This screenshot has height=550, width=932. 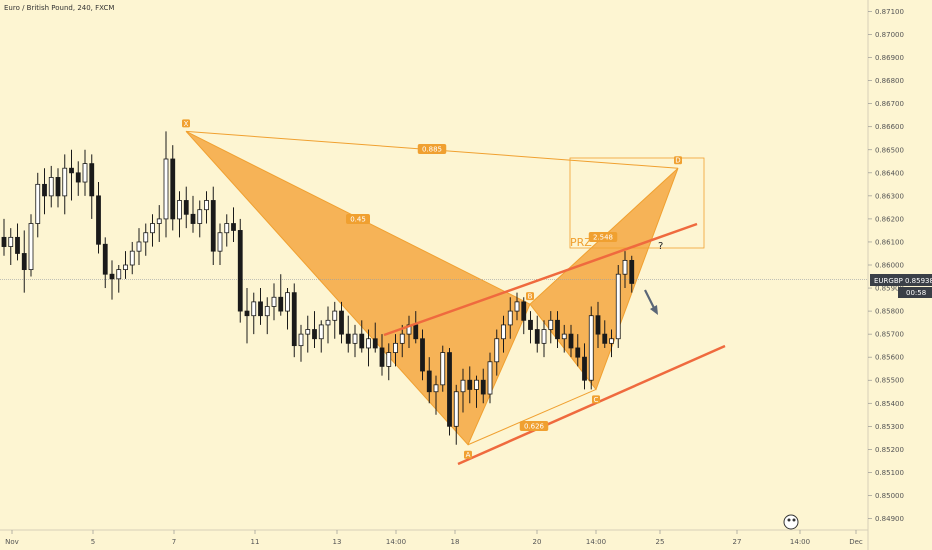 What do you see at coordinates (603, 237) in the screenshot?
I see `ratio-label: 2.548` at bounding box center [603, 237].